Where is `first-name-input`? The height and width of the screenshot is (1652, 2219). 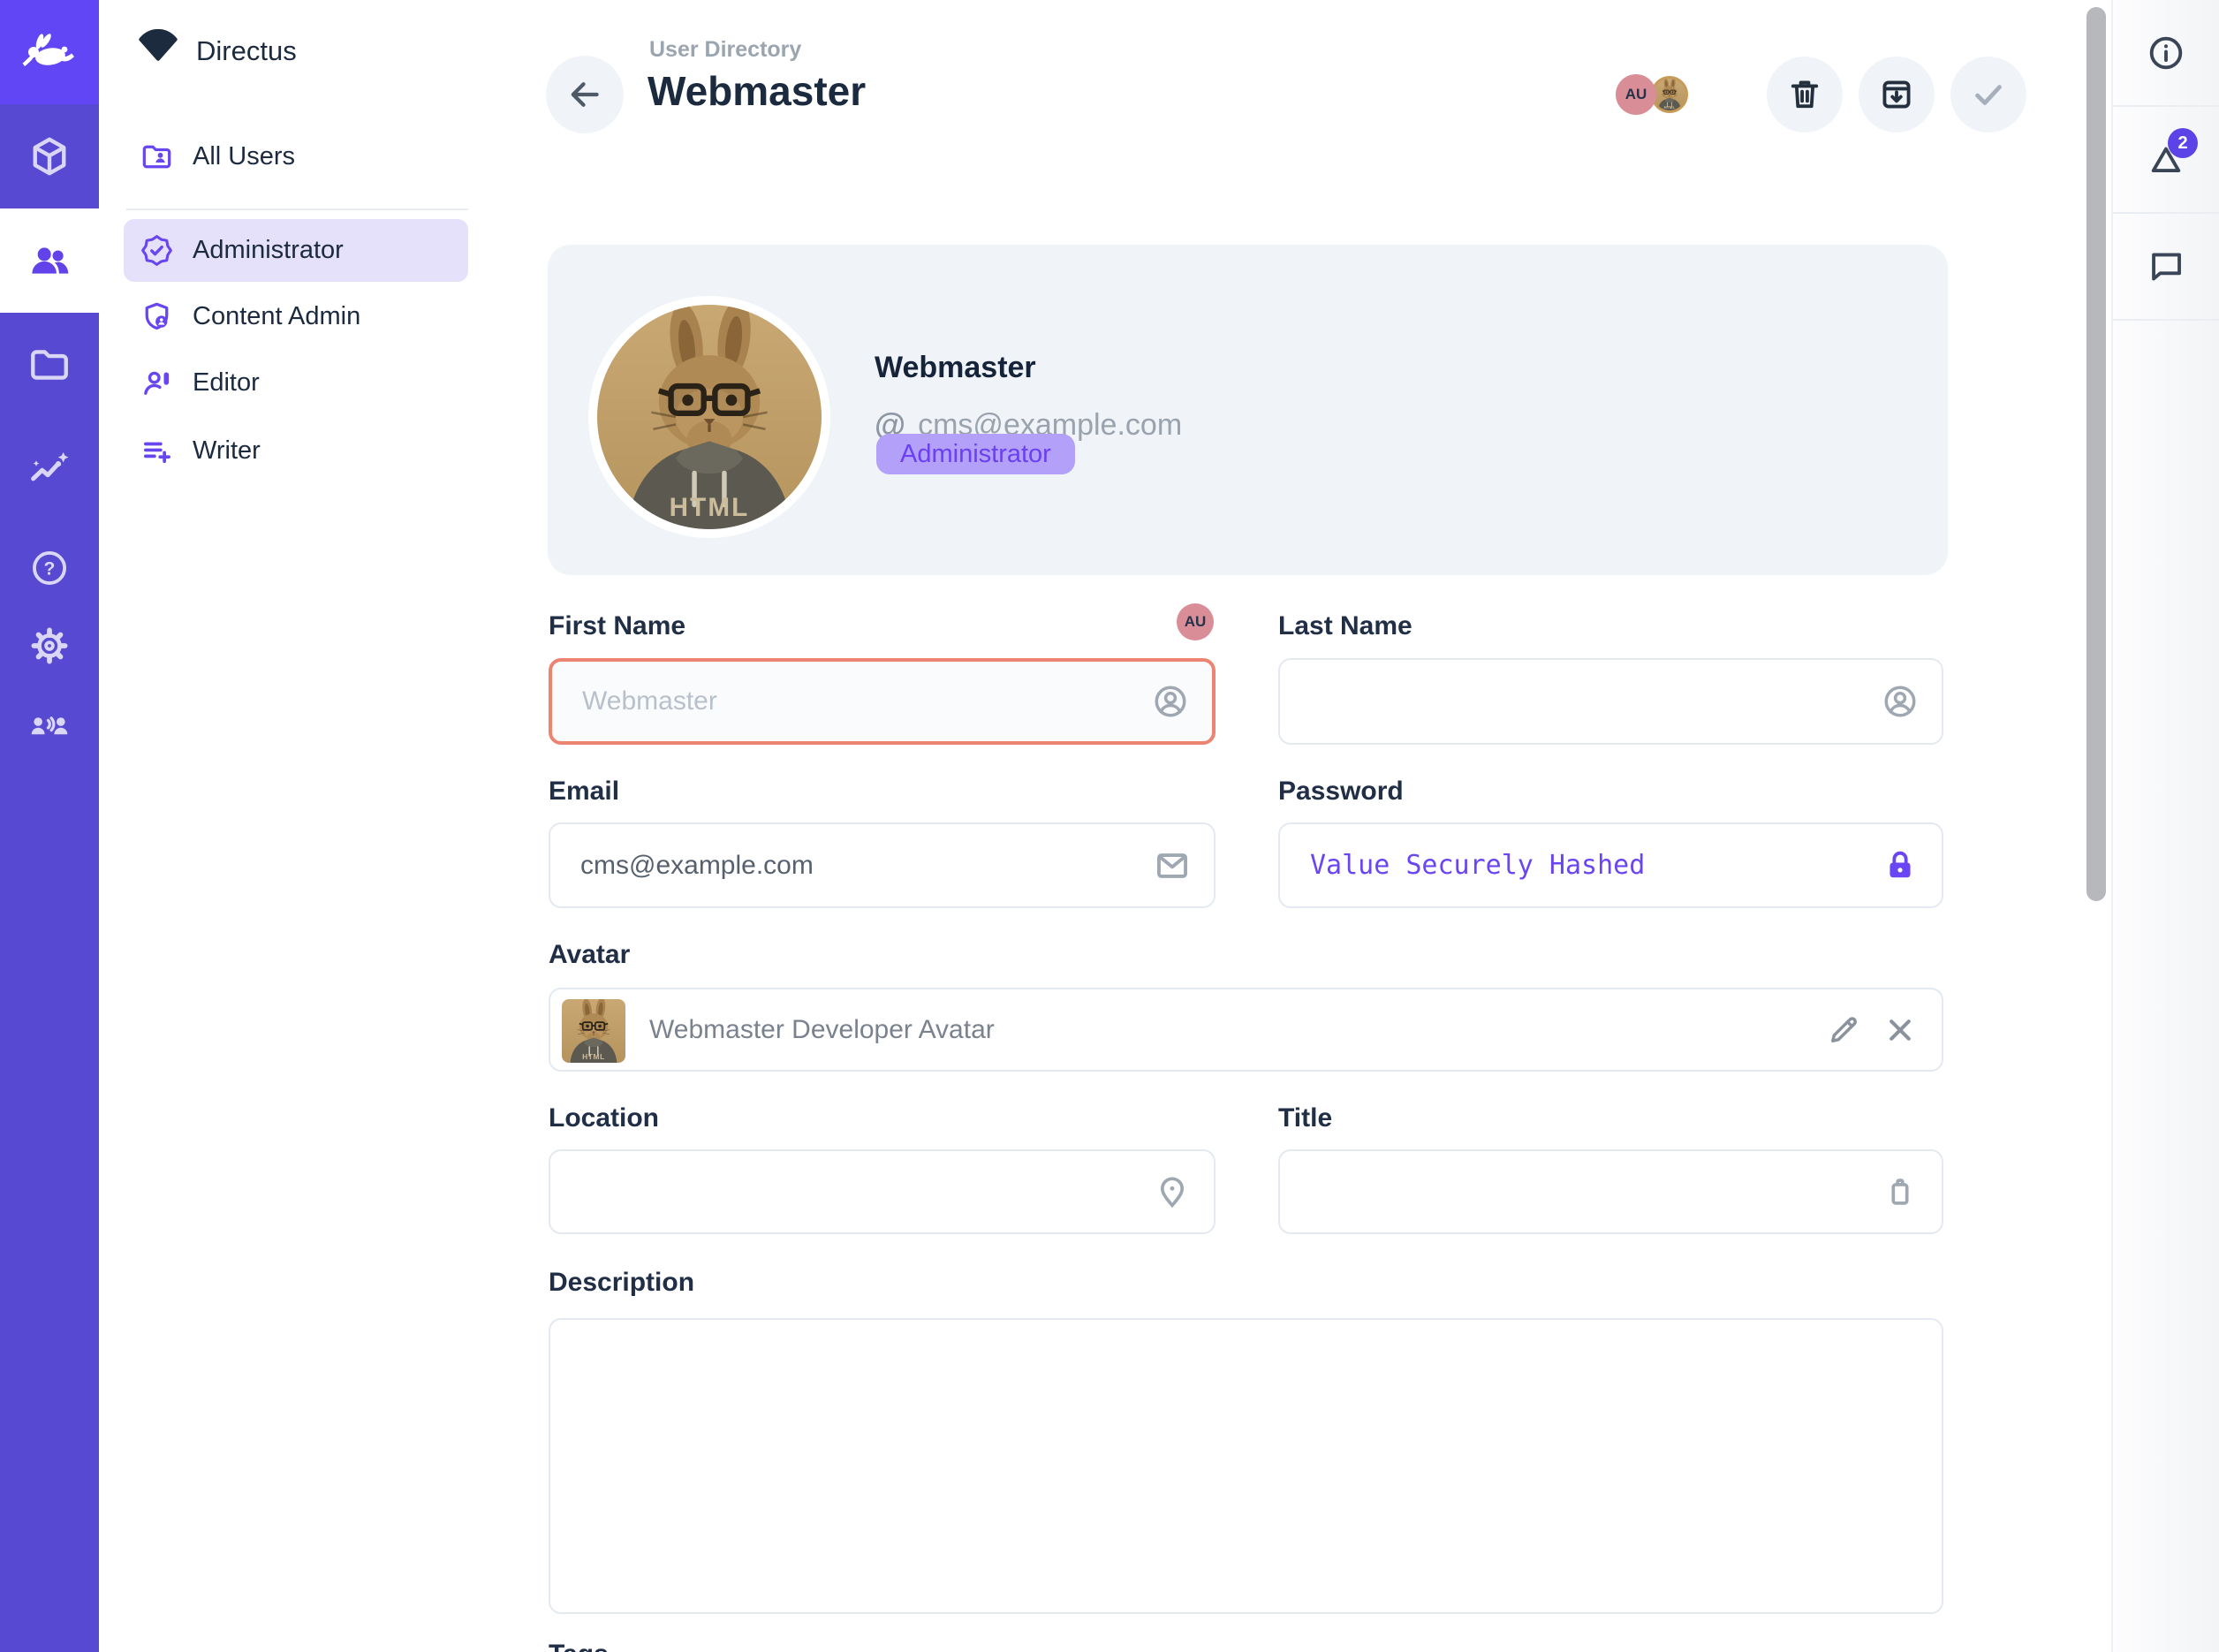 first-name-input is located at coordinates (882, 701).